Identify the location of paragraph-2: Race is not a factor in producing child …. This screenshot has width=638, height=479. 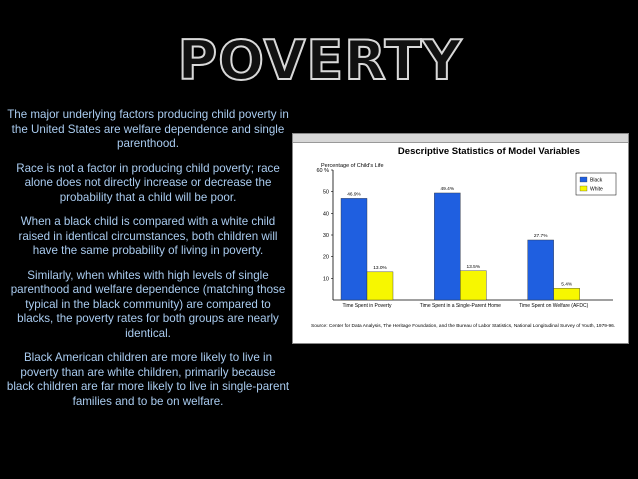
(148, 182).